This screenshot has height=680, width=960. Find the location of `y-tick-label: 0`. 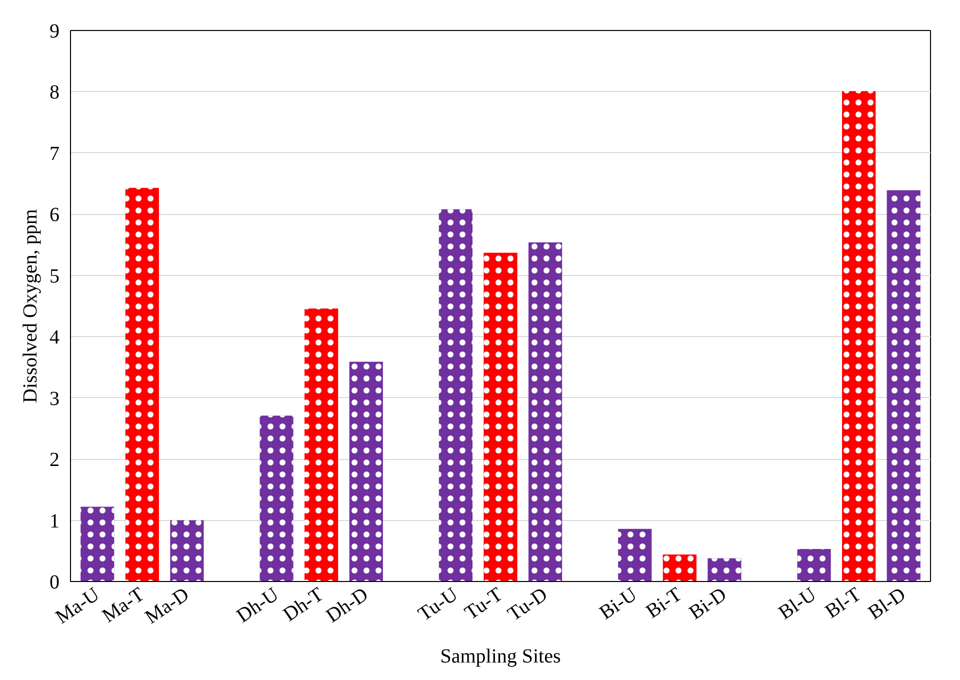

y-tick-label: 0 is located at coordinates (55, 583).